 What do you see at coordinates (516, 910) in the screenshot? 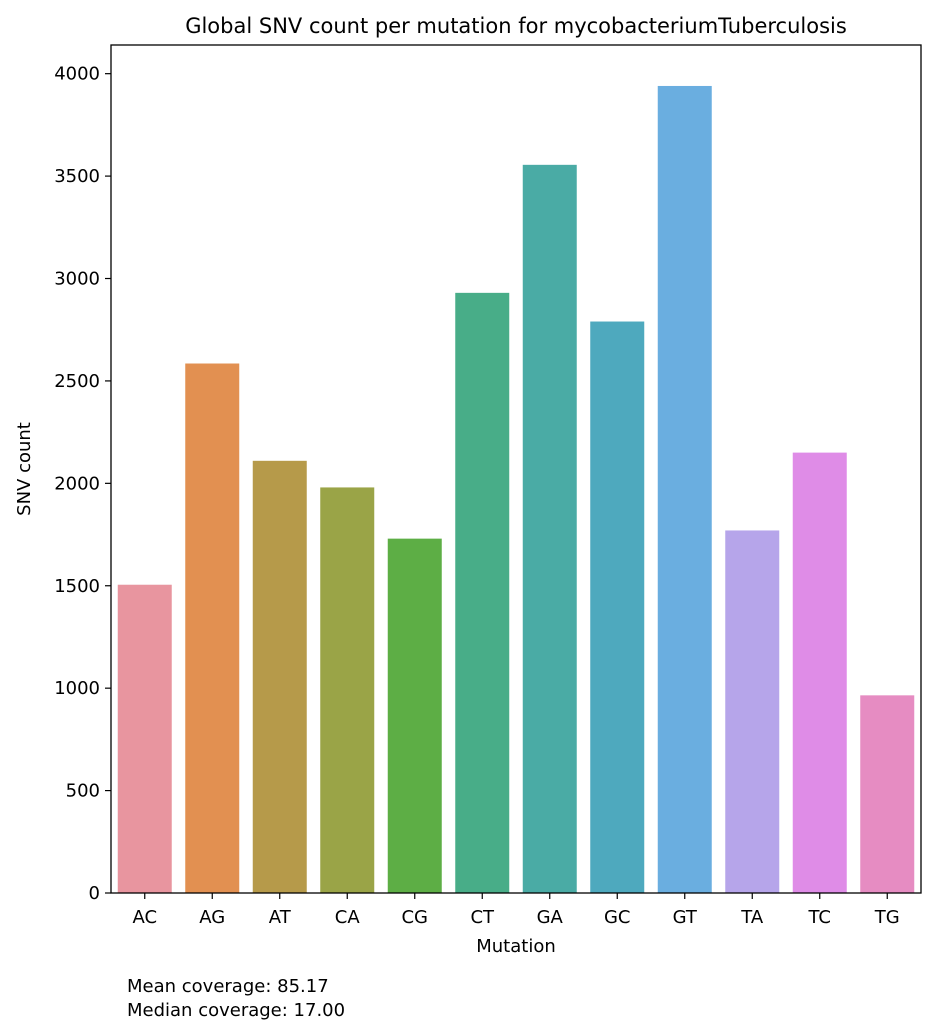
I see `x-axis: AC AG AT CA CG CT GA GC GT TA TC TG` at bounding box center [516, 910].